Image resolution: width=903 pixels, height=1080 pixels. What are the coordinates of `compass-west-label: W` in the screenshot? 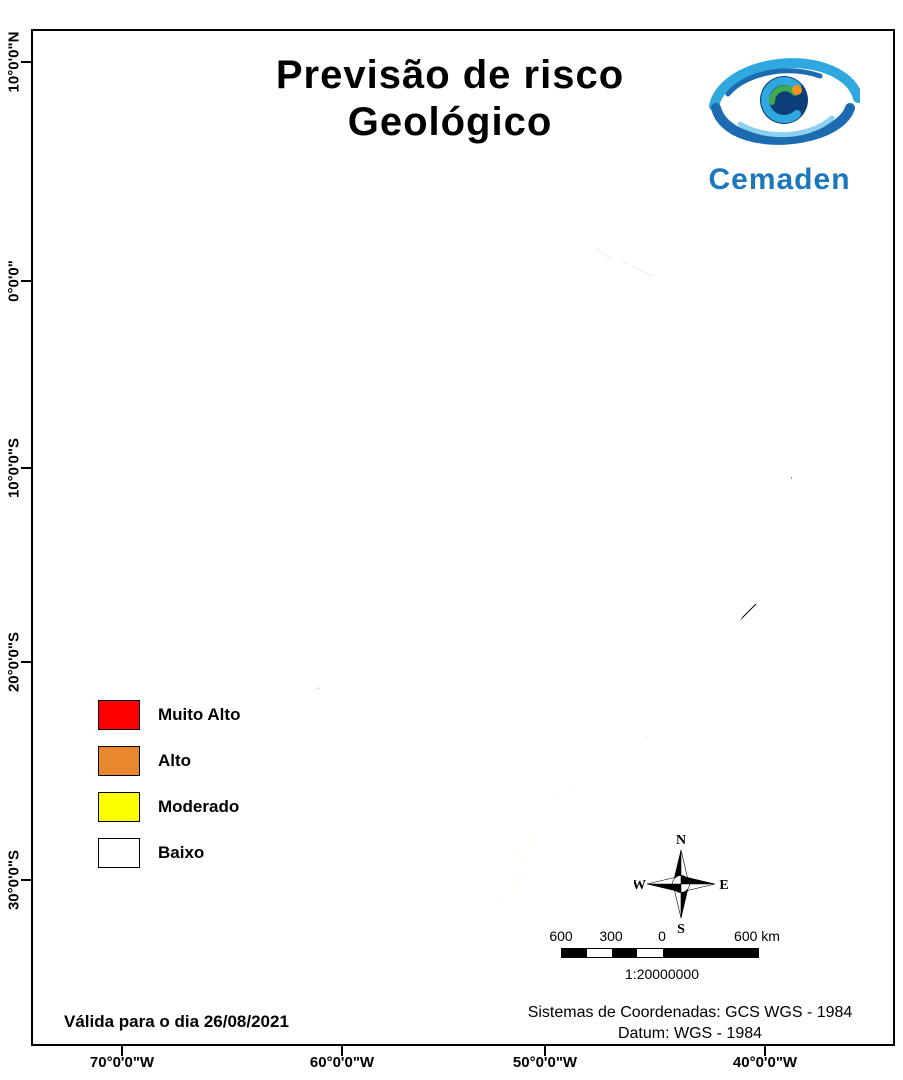 It's located at (640, 885).